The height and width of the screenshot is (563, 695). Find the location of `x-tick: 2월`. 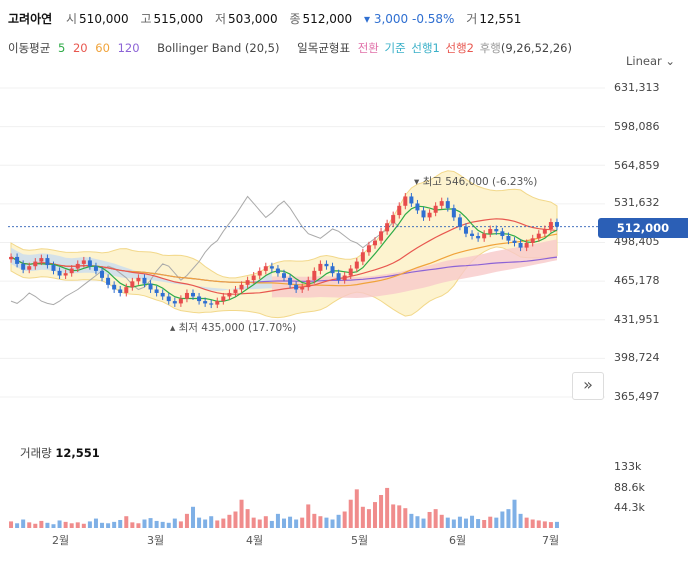

x-tick: 2월 is located at coordinates (61, 540).